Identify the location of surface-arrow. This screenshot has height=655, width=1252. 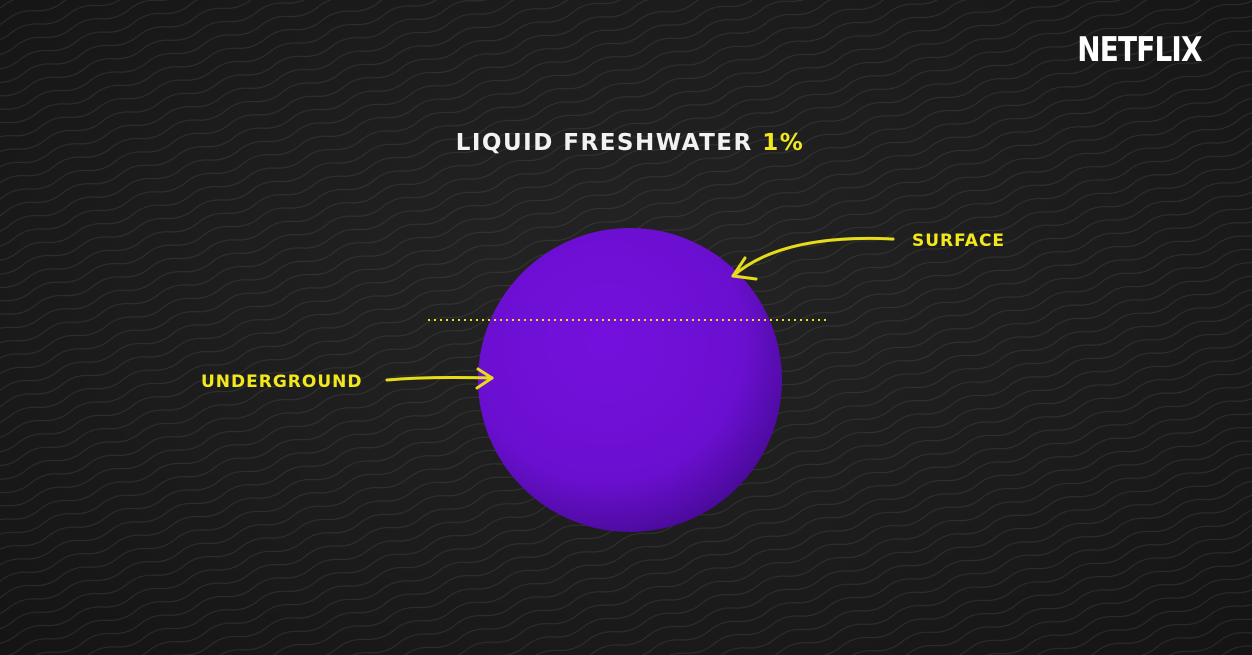
(813, 258).